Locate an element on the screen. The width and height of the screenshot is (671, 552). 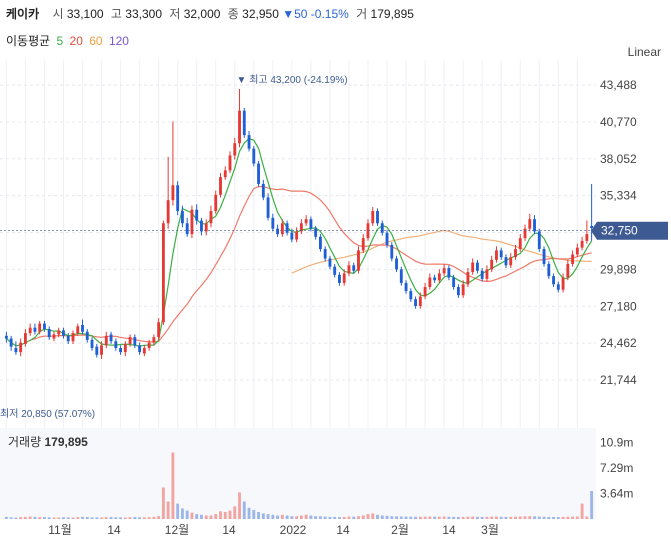
high-label: 고 is located at coordinates (116, 14).